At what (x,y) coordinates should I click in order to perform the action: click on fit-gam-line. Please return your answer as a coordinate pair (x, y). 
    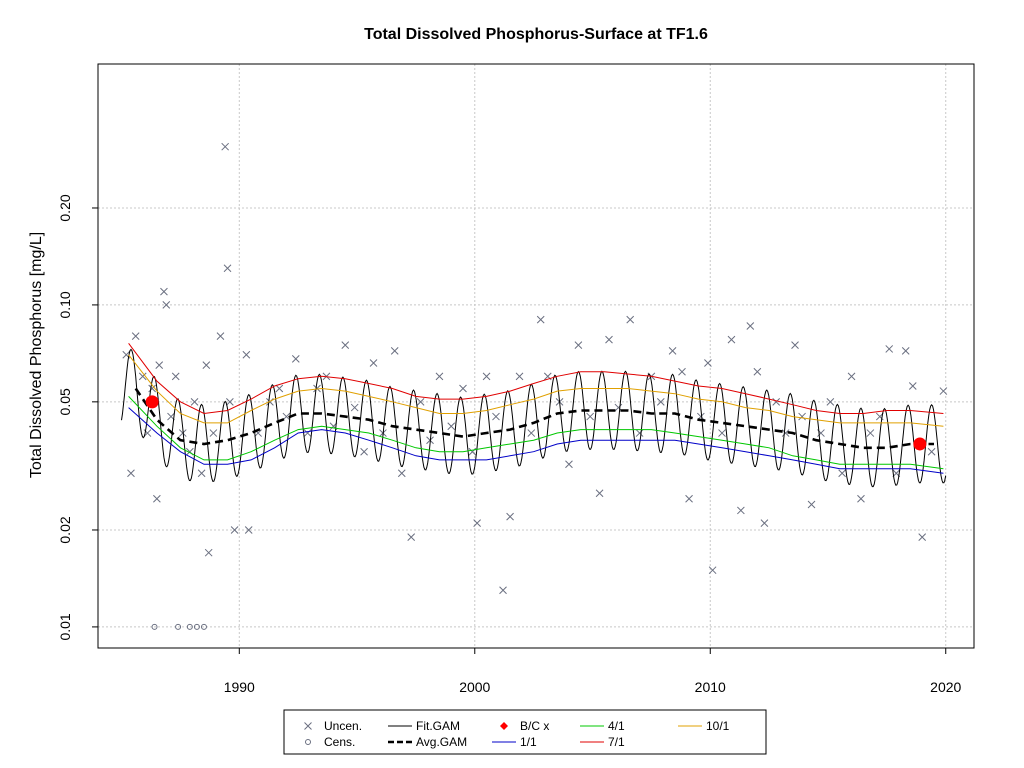
    Looking at the image, I should click on (534, 418).